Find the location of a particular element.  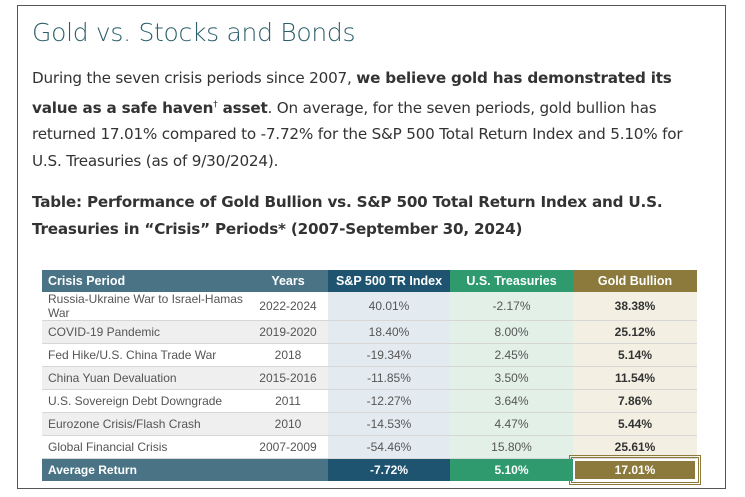

table-cell: China Yuan Devaluation is located at coordinates (145, 378).